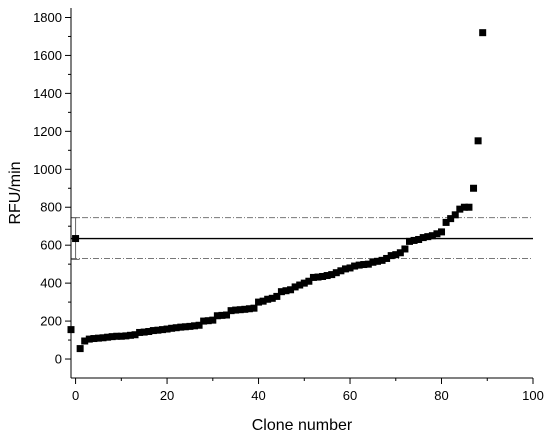  Describe the element at coordinates (47, 93) in the screenshot. I see `y-tick-label: 1400` at that location.